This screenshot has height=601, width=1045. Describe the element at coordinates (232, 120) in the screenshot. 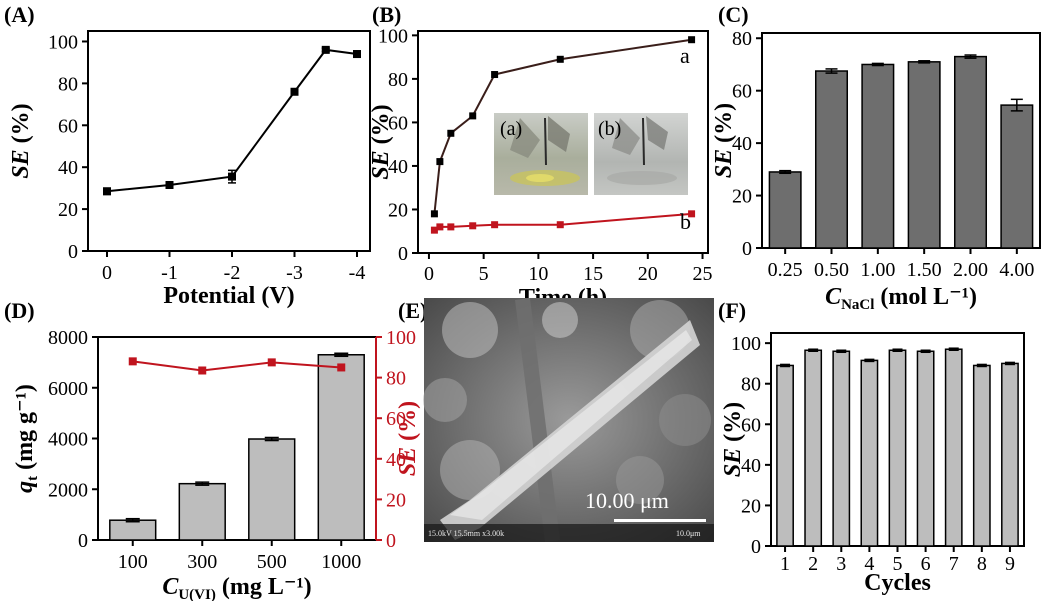

I see `panel-a-line` at that location.